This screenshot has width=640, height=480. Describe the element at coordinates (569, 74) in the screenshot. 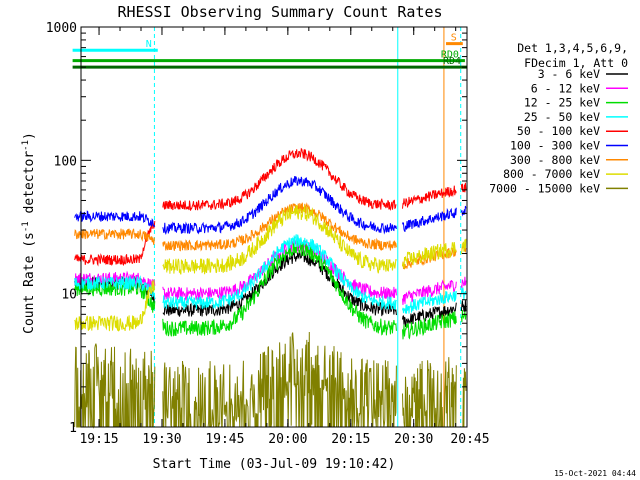

I see `legend-label-3-6-kev: 3 - 6 keV` at that location.